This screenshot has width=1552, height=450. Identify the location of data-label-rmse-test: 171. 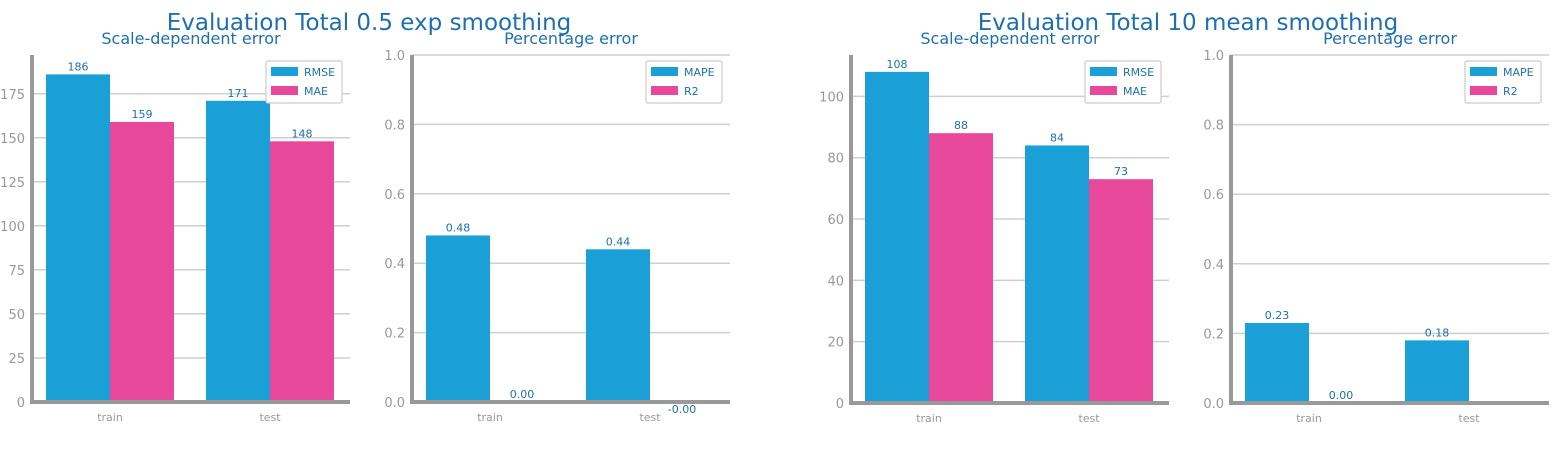
(238, 93).